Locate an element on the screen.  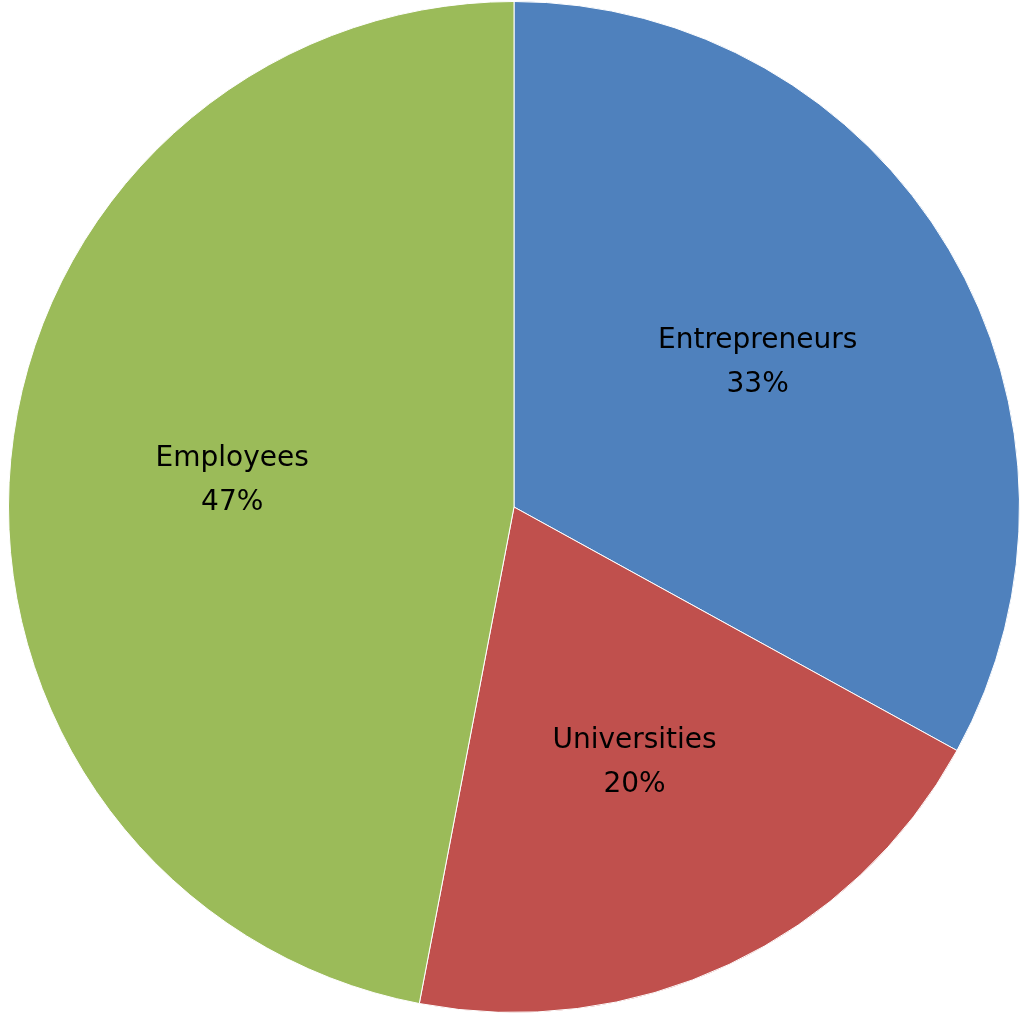
data-label: 20% is located at coordinates (634, 783).